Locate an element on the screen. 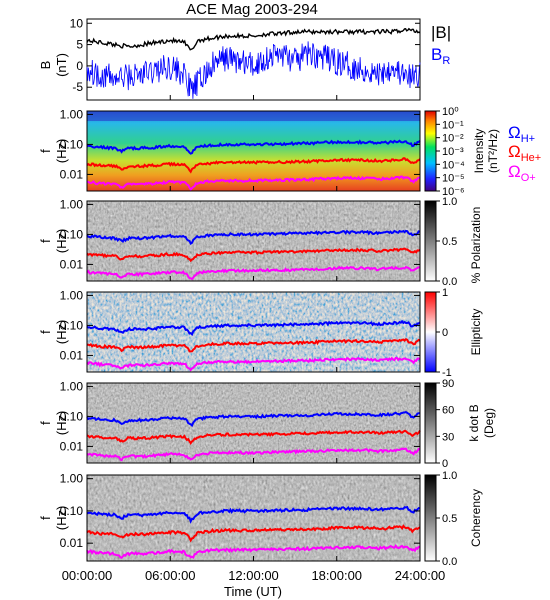 This screenshot has width=550, height=600. x-tick-label: 06:00:00 is located at coordinates (170, 575).